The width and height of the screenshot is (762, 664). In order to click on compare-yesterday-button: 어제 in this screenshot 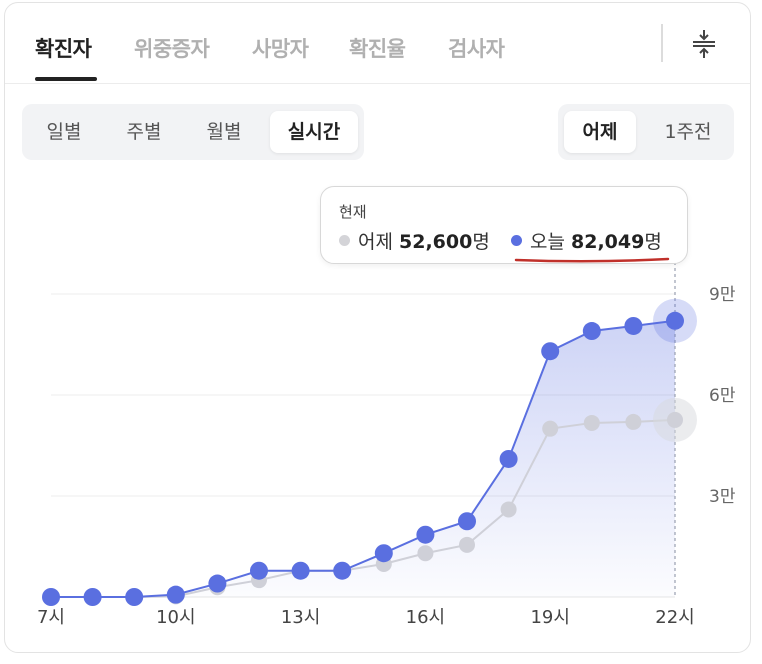, I will do `click(600, 132)`.